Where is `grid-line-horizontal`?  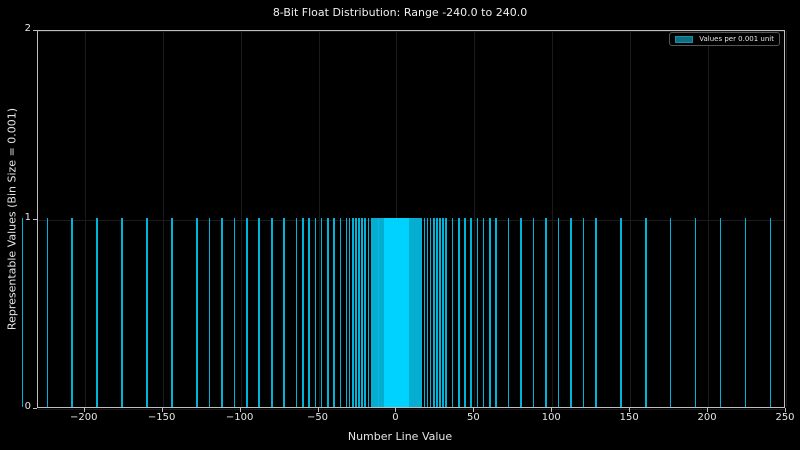
grid-line-horizontal is located at coordinates (411, 31).